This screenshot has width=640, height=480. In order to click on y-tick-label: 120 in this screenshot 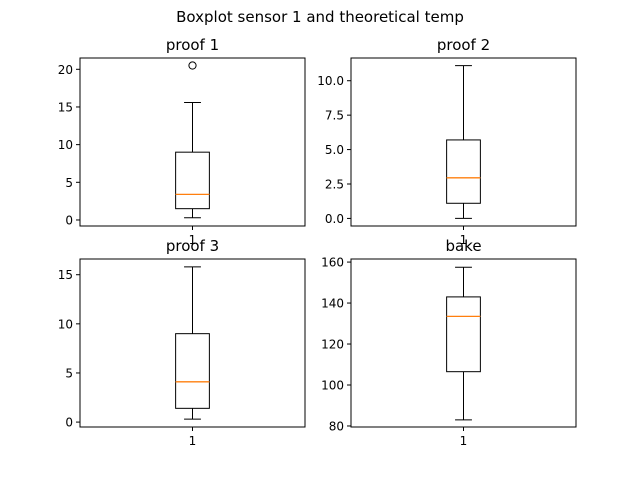, I will do `click(332, 345)`.